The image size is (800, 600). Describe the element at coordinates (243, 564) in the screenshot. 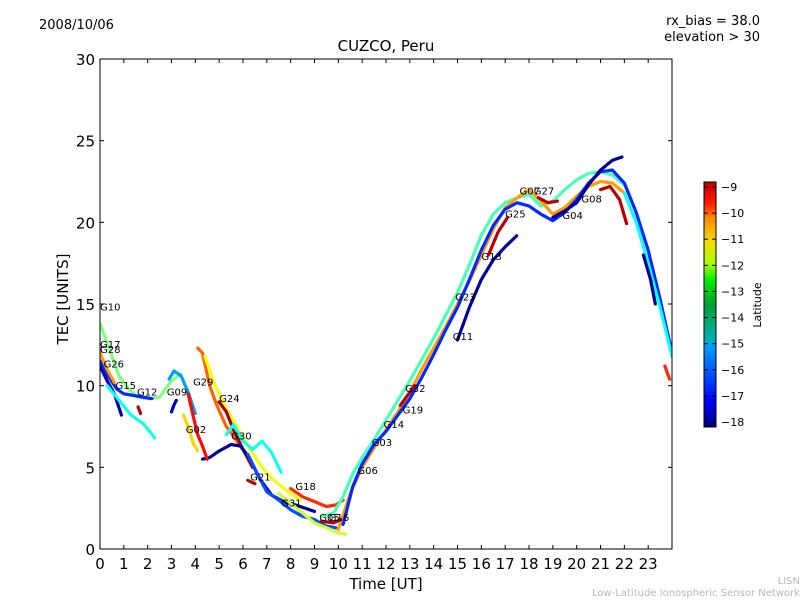

I see `x-tick-label: 6` at that location.